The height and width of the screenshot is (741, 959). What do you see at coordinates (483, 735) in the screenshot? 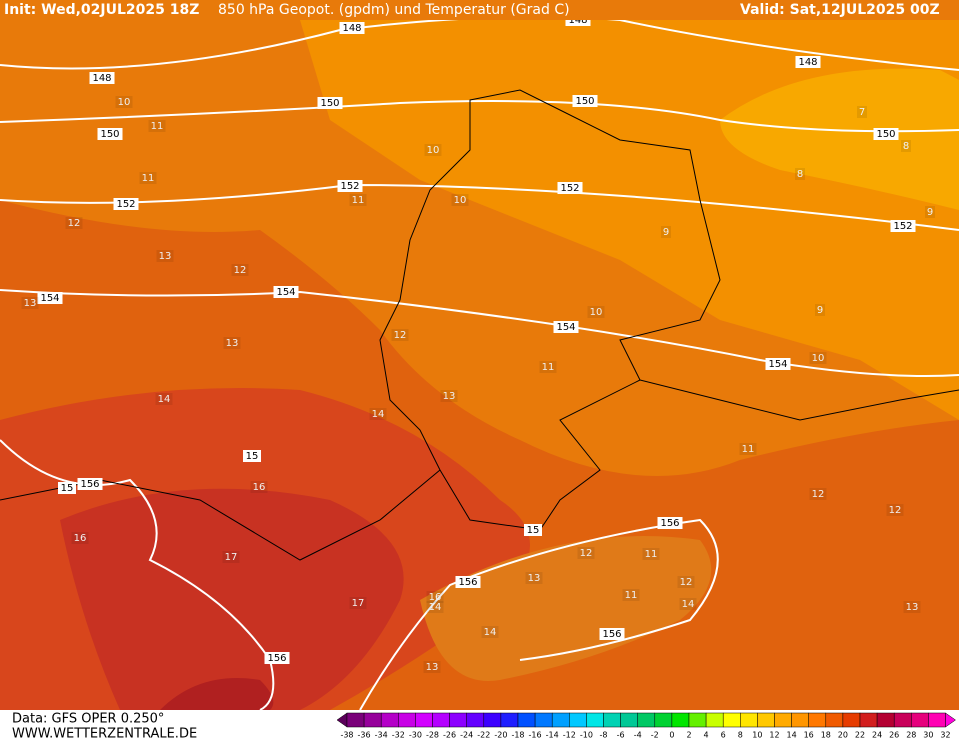
I see `colorbar-label: -22` at bounding box center [483, 735].